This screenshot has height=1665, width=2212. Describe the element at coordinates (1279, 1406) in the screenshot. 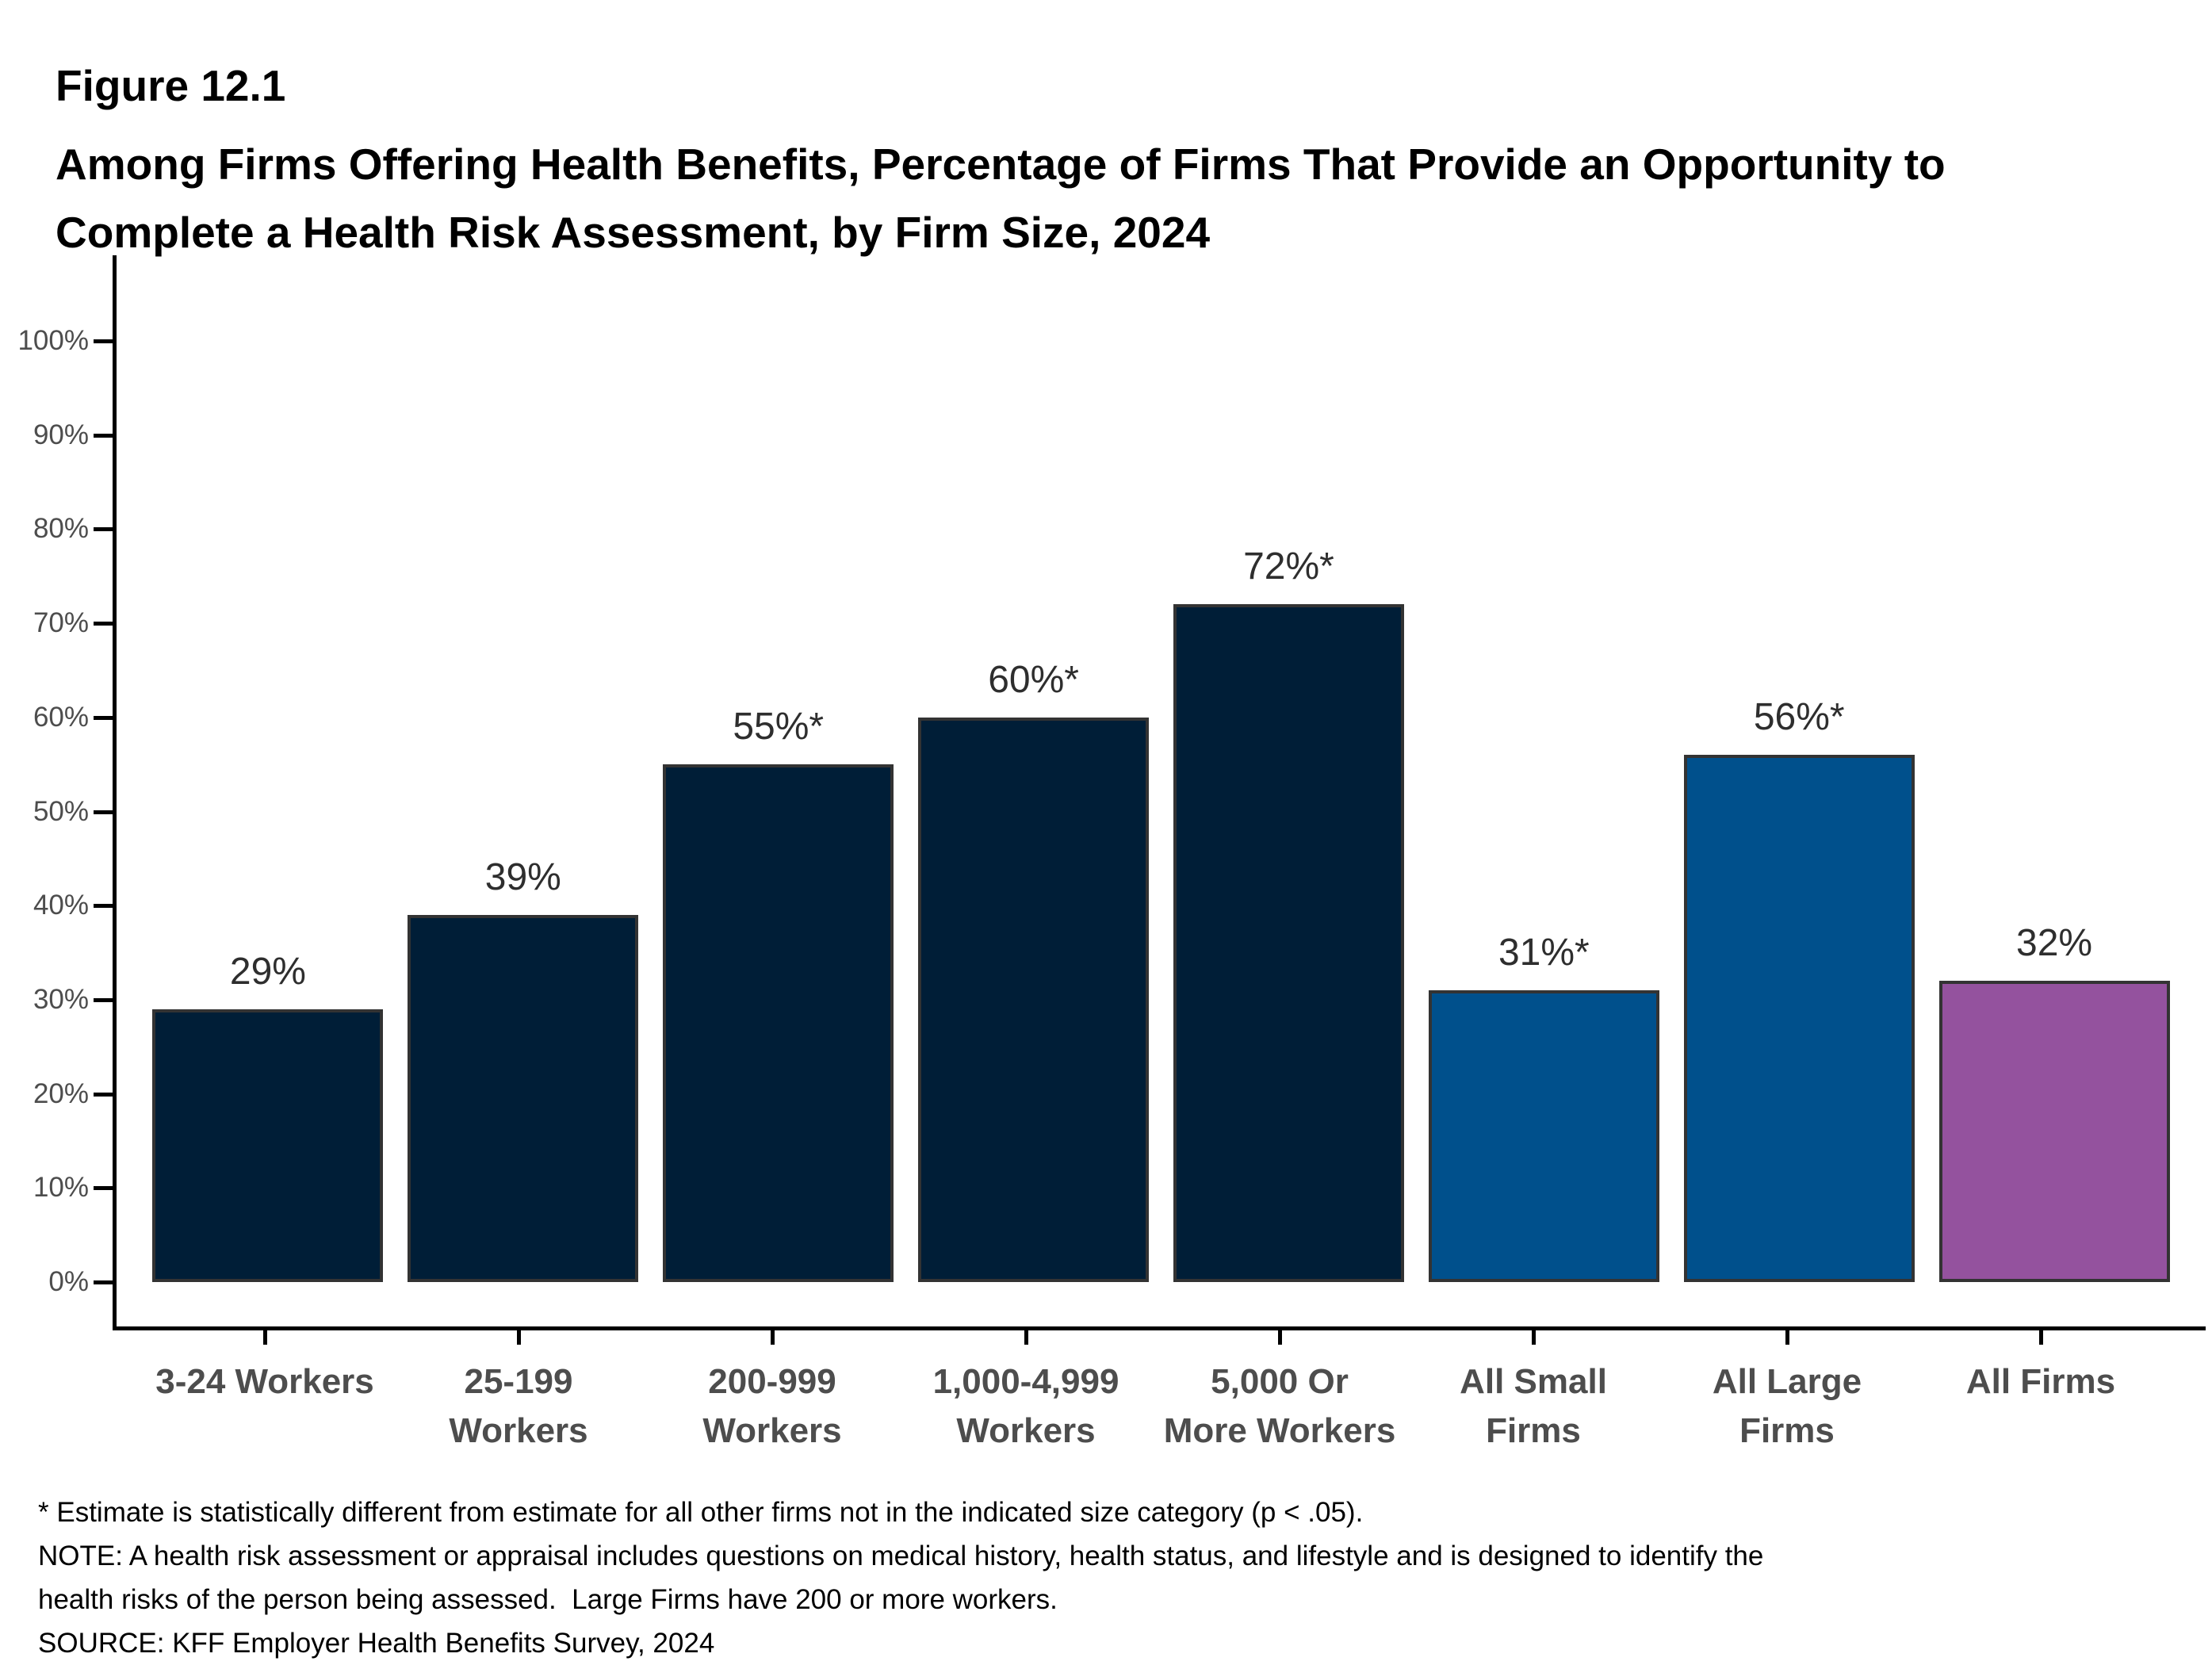

I see `x-axis-category-label: 5,000 Or More Workers` at that location.